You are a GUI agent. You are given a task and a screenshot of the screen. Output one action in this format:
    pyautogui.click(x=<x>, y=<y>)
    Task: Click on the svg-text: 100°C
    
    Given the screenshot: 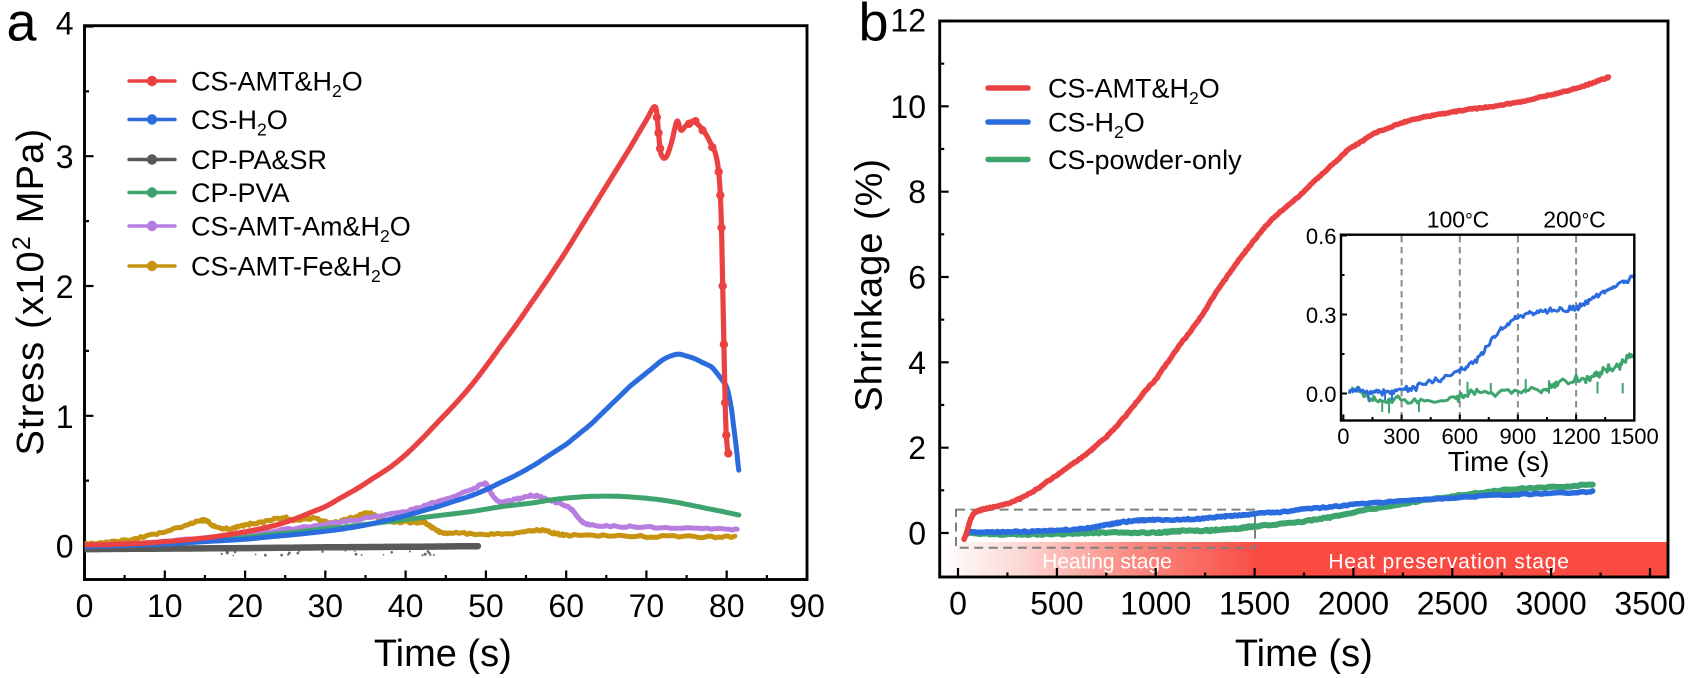 What is the action you would take?
    pyautogui.click(x=1458, y=220)
    